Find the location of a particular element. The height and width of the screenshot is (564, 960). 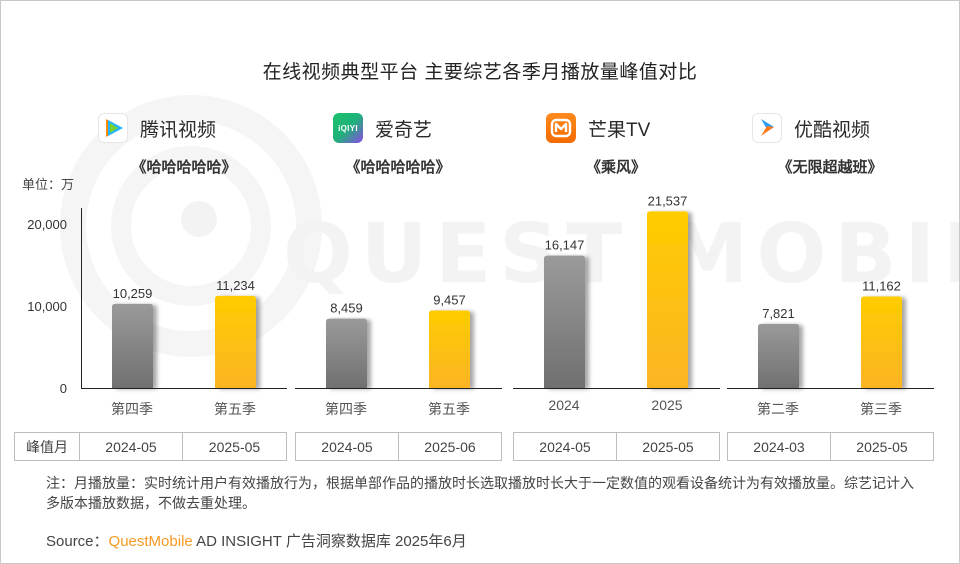

watermark-ring-inner is located at coordinates (191, 226).